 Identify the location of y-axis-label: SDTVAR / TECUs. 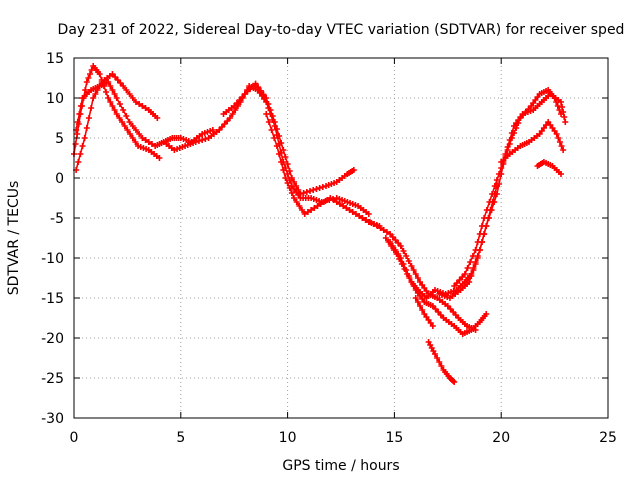
(14, 238).